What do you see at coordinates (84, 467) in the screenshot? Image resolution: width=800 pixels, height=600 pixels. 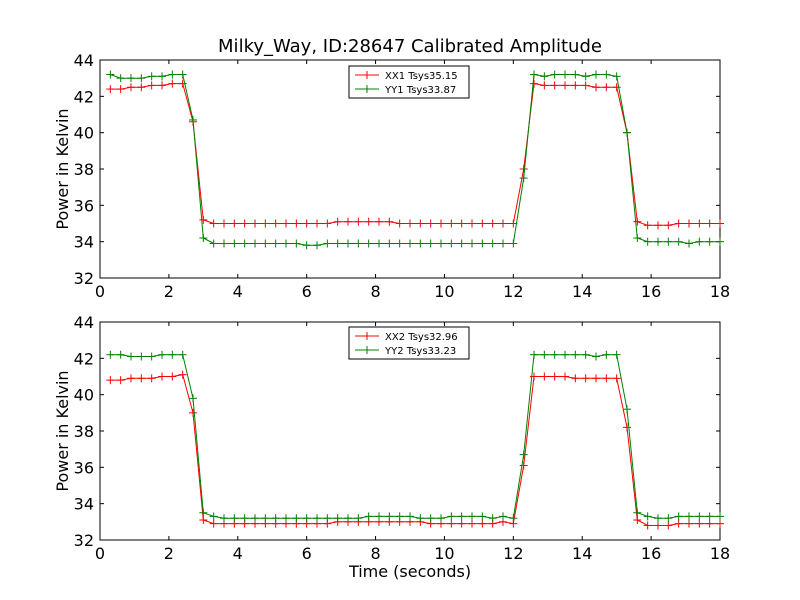 I see `y-tick-label: 36` at bounding box center [84, 467].